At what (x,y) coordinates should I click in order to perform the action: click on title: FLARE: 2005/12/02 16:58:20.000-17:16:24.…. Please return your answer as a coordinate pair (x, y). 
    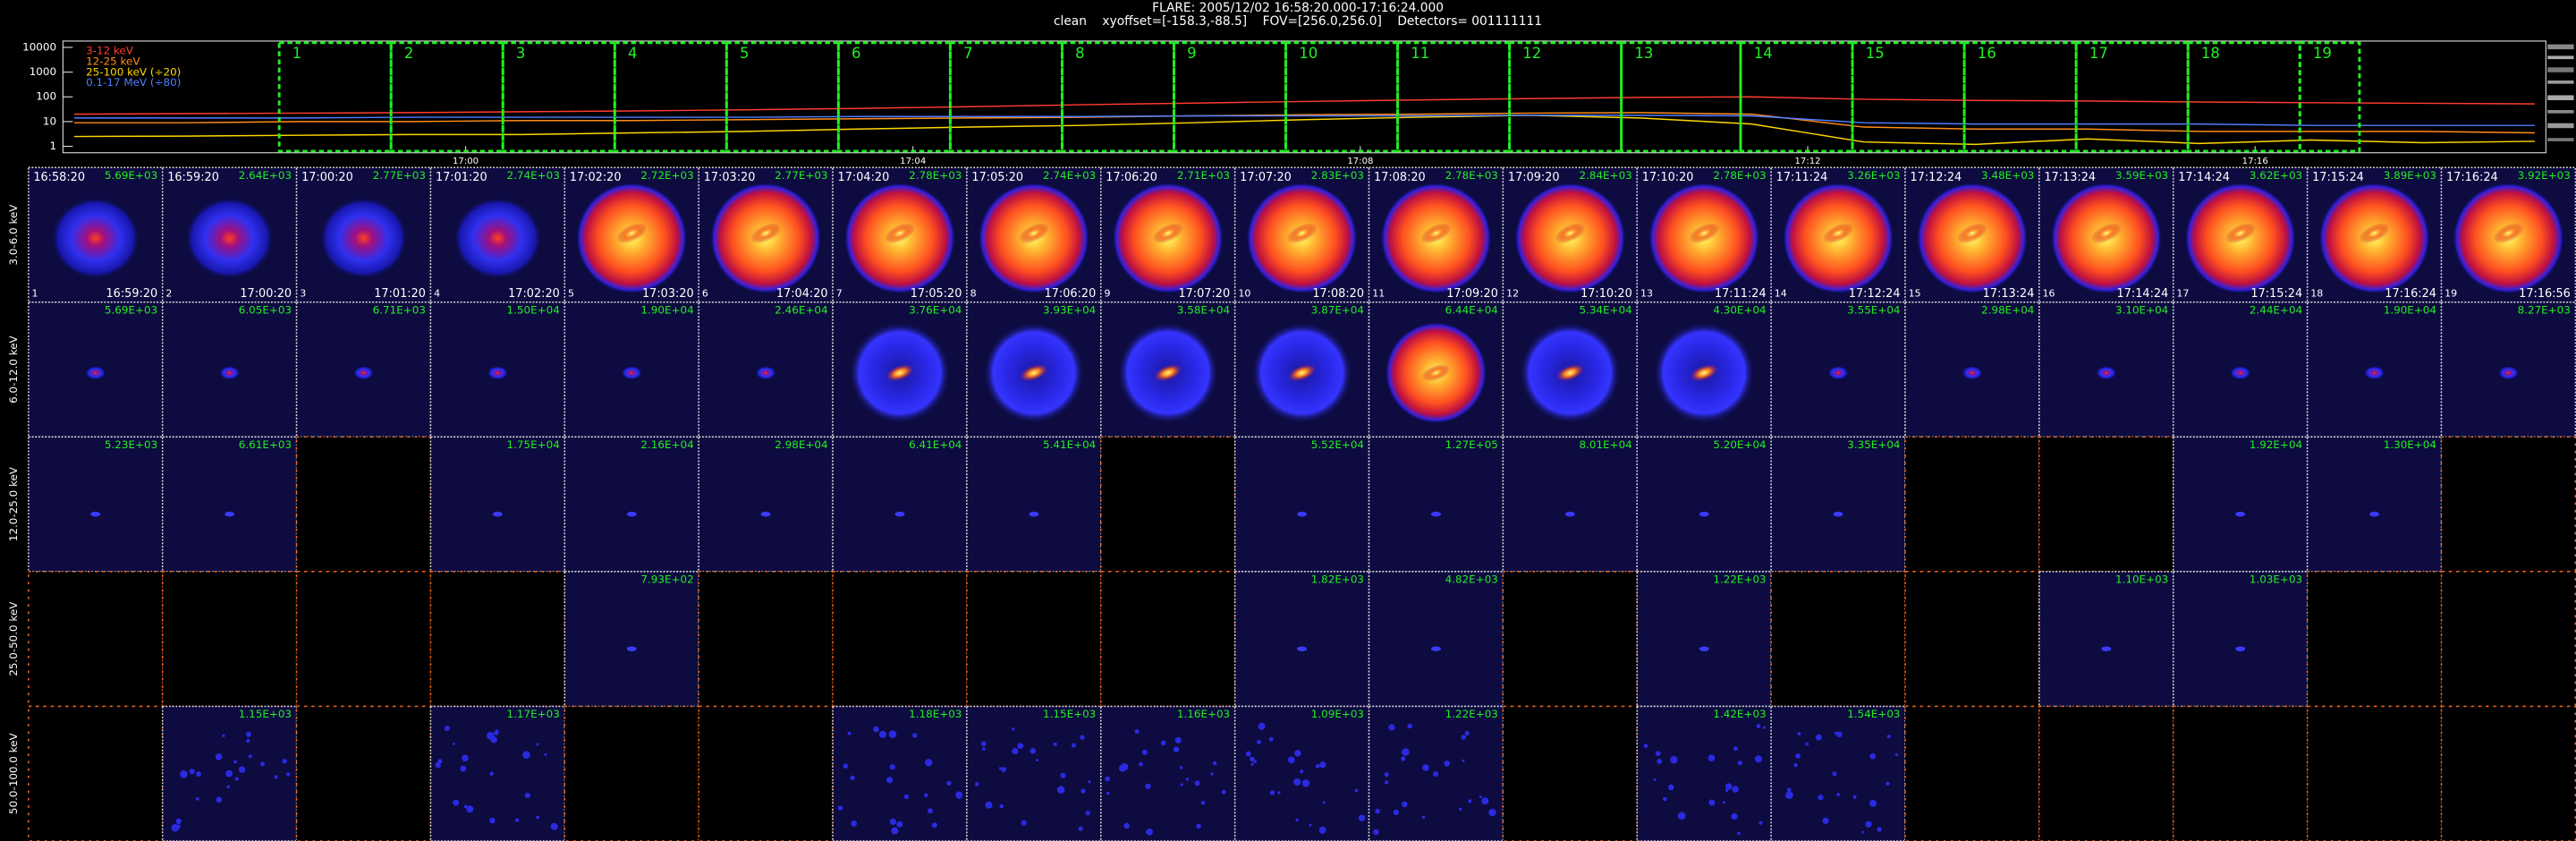
    Looking at the image, I should click on (1298, 8).